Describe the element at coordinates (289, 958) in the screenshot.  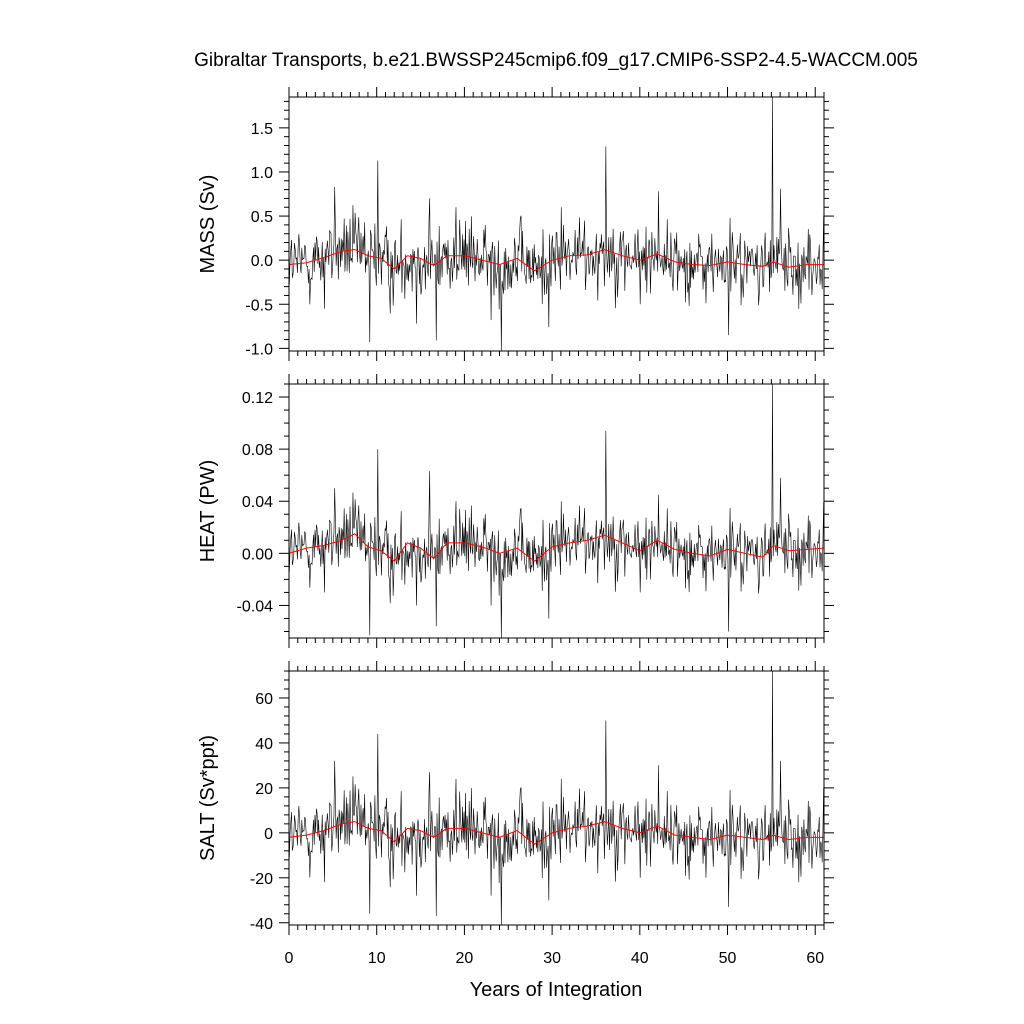
I see `x-tick-label: 0` at that location.